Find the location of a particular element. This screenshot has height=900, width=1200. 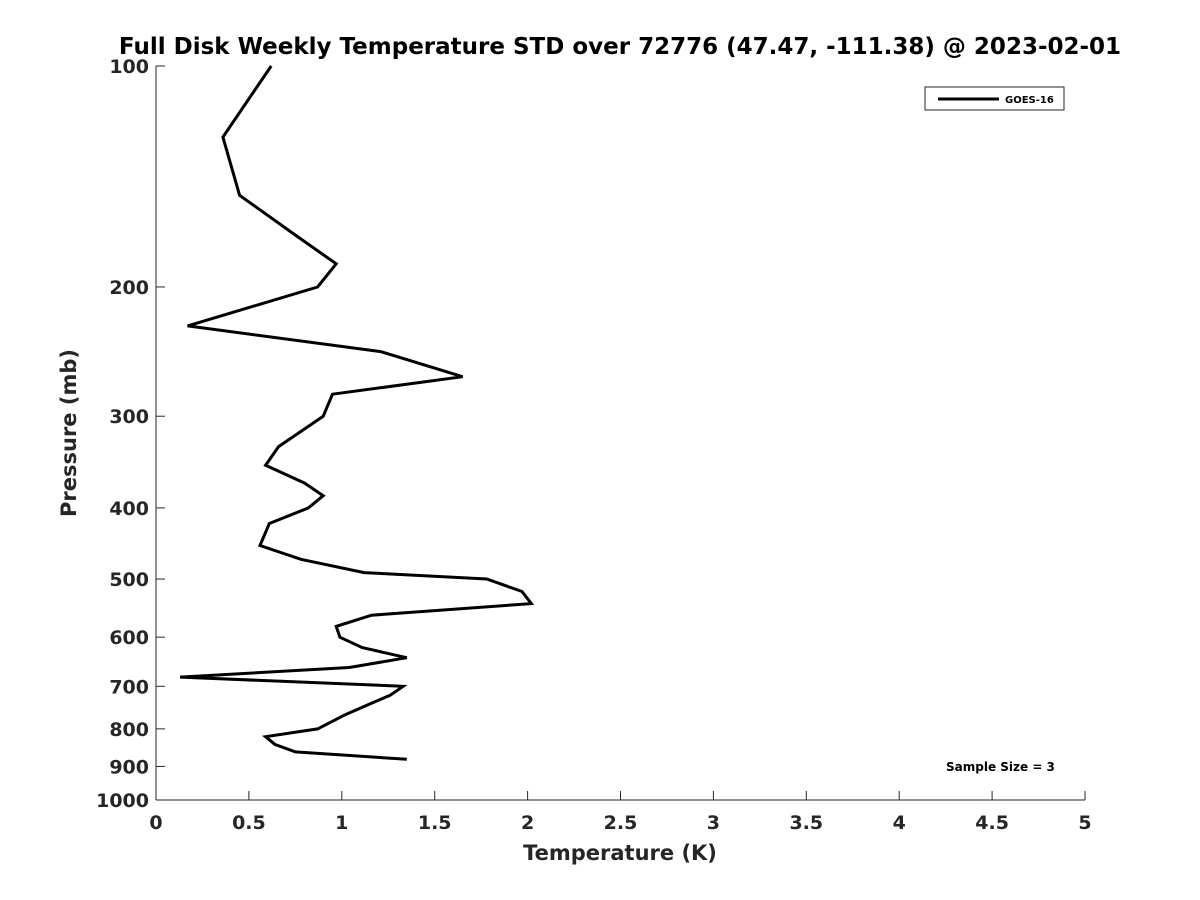

y-axis-label: Pressure (mb) is located at coordinates (69, 433).